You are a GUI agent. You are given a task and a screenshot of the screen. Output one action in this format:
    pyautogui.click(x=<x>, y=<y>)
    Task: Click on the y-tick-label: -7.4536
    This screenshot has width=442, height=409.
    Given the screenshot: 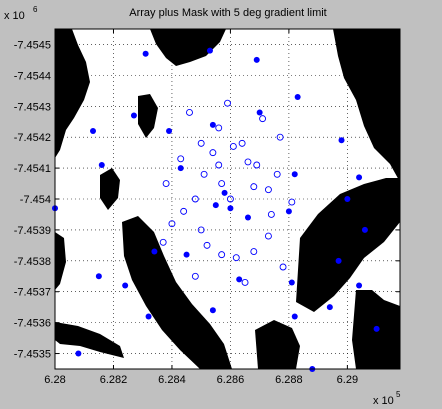 What is the action you would take?
    pyautogui.click(x=32, y=324)
    